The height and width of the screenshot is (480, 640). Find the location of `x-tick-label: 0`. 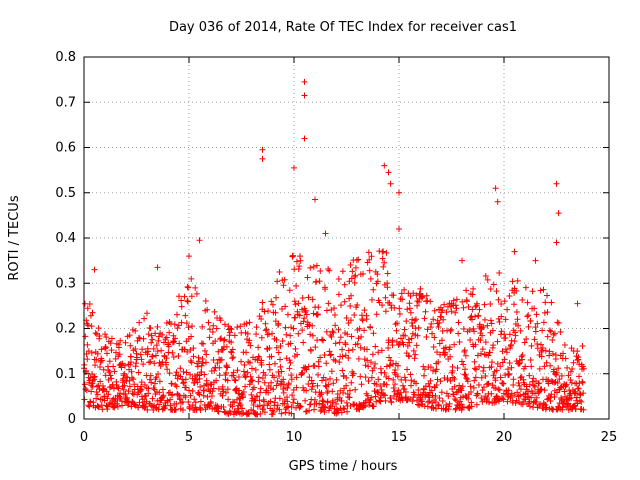

x-tick-label: 0 is located at coordinates (84, 437).